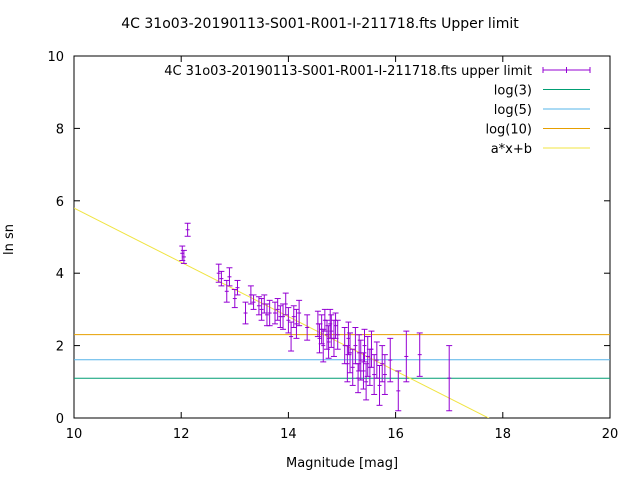  Describe the element at coordinates (610, 434) in the screenshot. I see `x-tick-label: 20` at that location.